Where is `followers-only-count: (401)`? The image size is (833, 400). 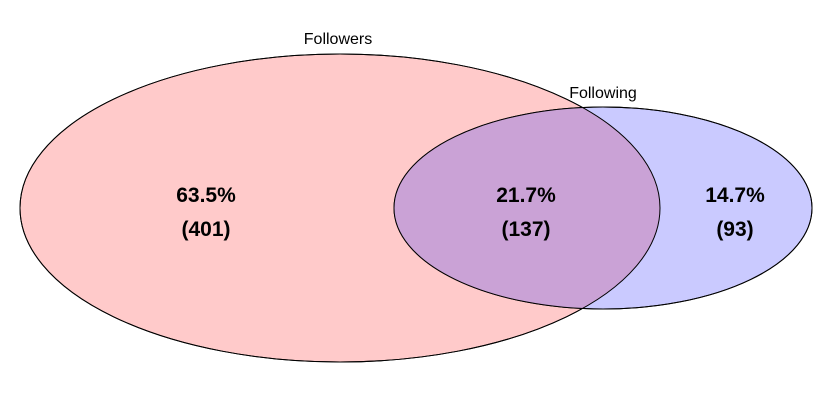
followers-only-count: (401) is located at coordinates (205, 229).